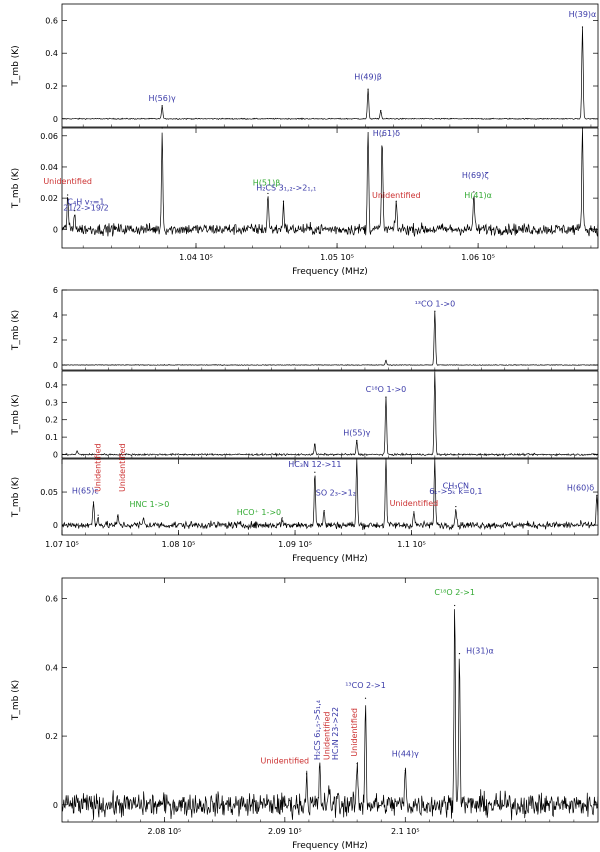  I want to click on x-tick-label: 2.1 10⁵, so click(405, 831).